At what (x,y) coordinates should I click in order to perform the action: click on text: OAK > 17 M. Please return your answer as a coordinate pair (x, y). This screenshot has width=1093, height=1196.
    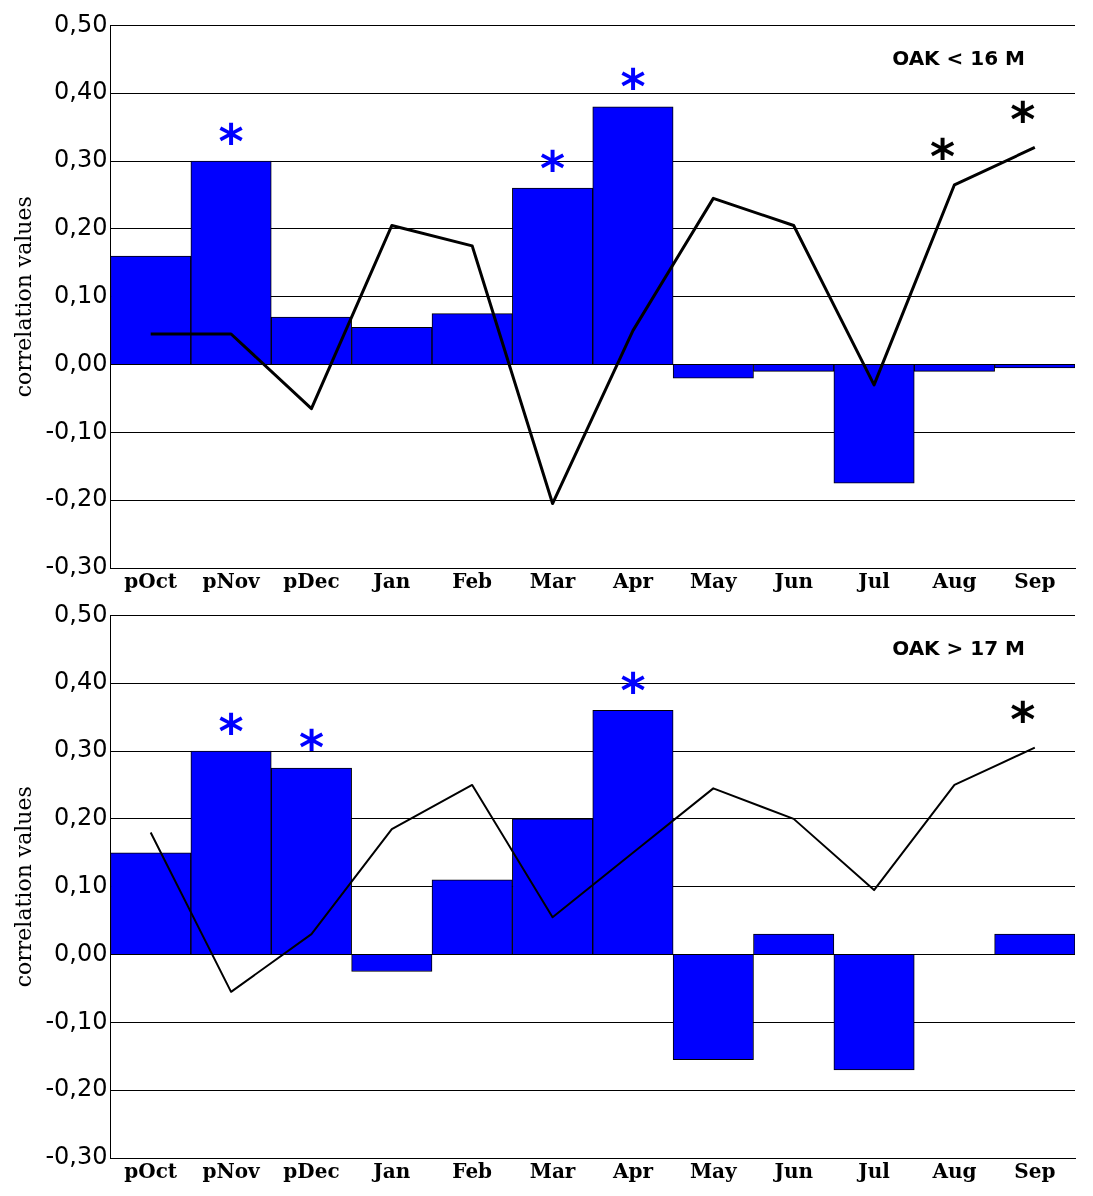
    Looking at the image, I should click on (958, 647).